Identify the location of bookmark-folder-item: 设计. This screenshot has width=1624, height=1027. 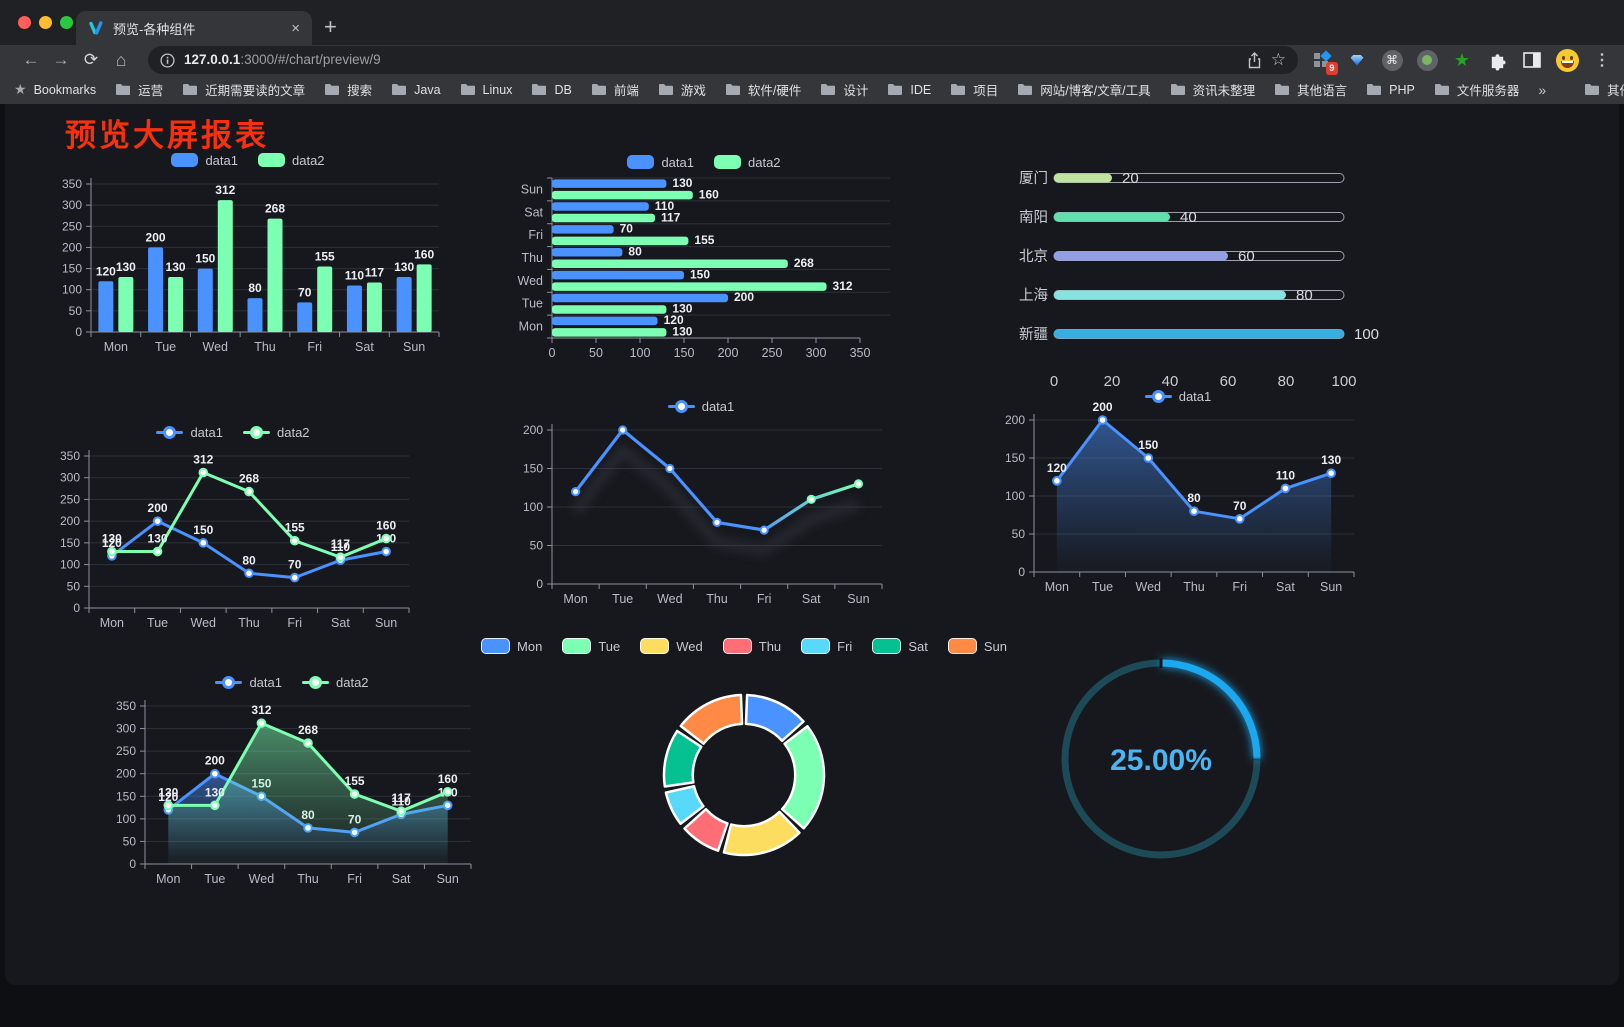
(844, 89).